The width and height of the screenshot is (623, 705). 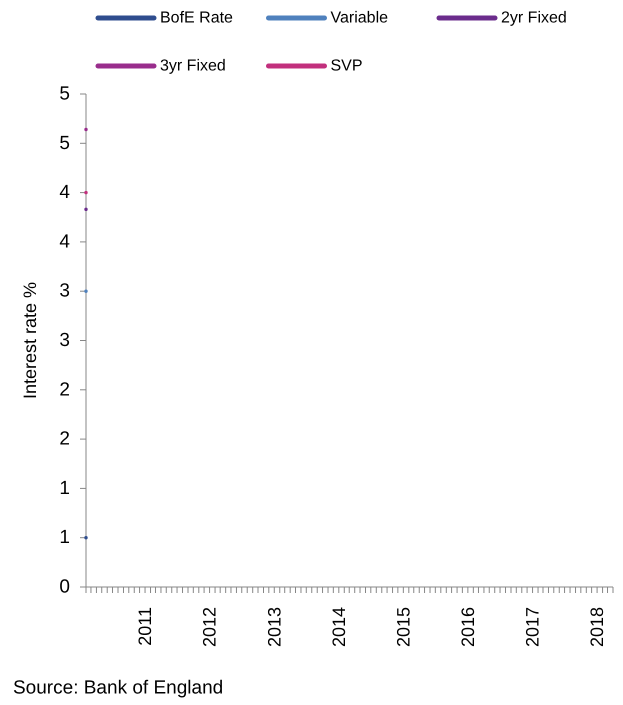 I want to click on x-tick-label: 2017, so click(x=532, y=627).